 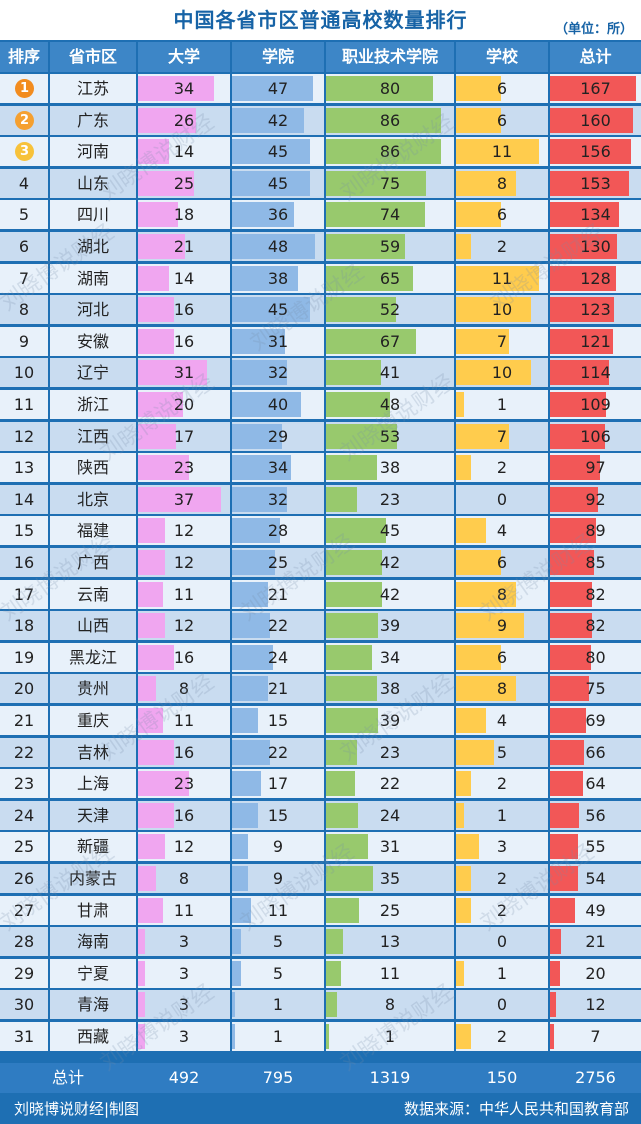 I want to click on school-value: 0, so click(x=502, y=942).